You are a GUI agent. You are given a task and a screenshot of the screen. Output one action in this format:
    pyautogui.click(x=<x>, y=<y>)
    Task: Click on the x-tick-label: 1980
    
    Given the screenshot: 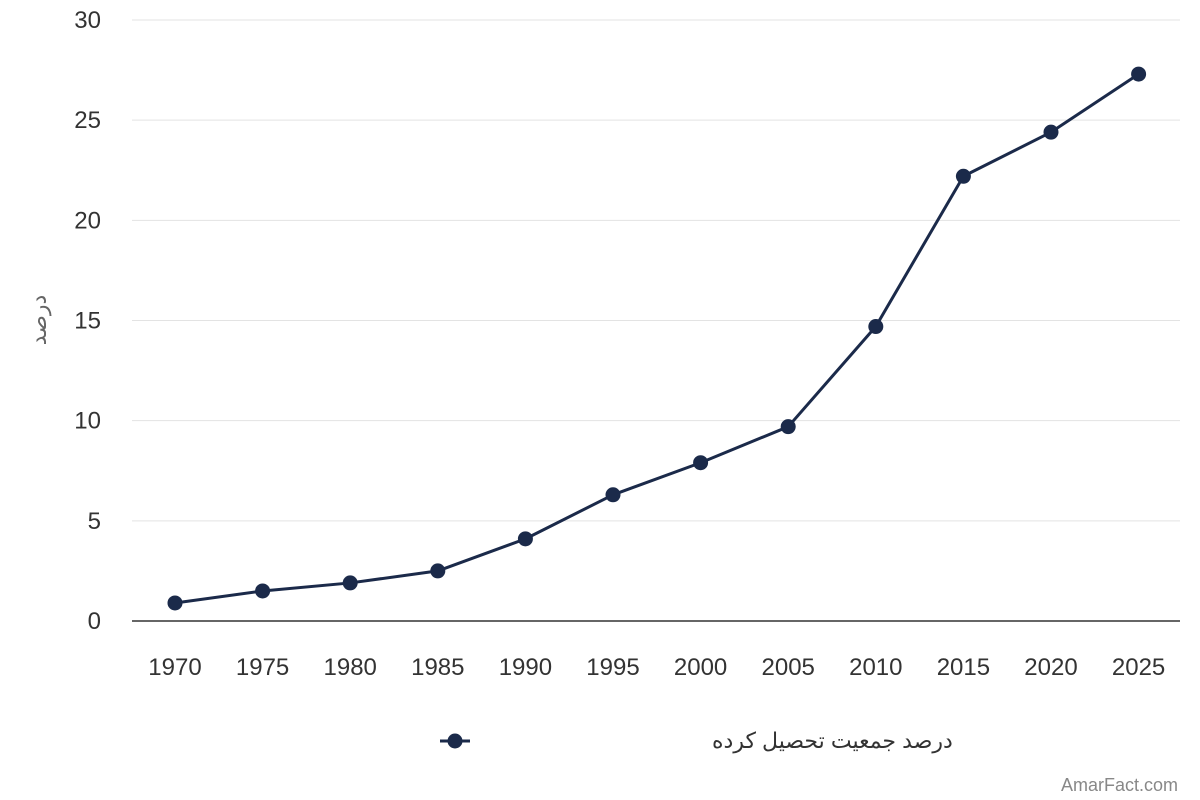 What is the action you would take?
    pyautogui.click(x=350, y=667)
    